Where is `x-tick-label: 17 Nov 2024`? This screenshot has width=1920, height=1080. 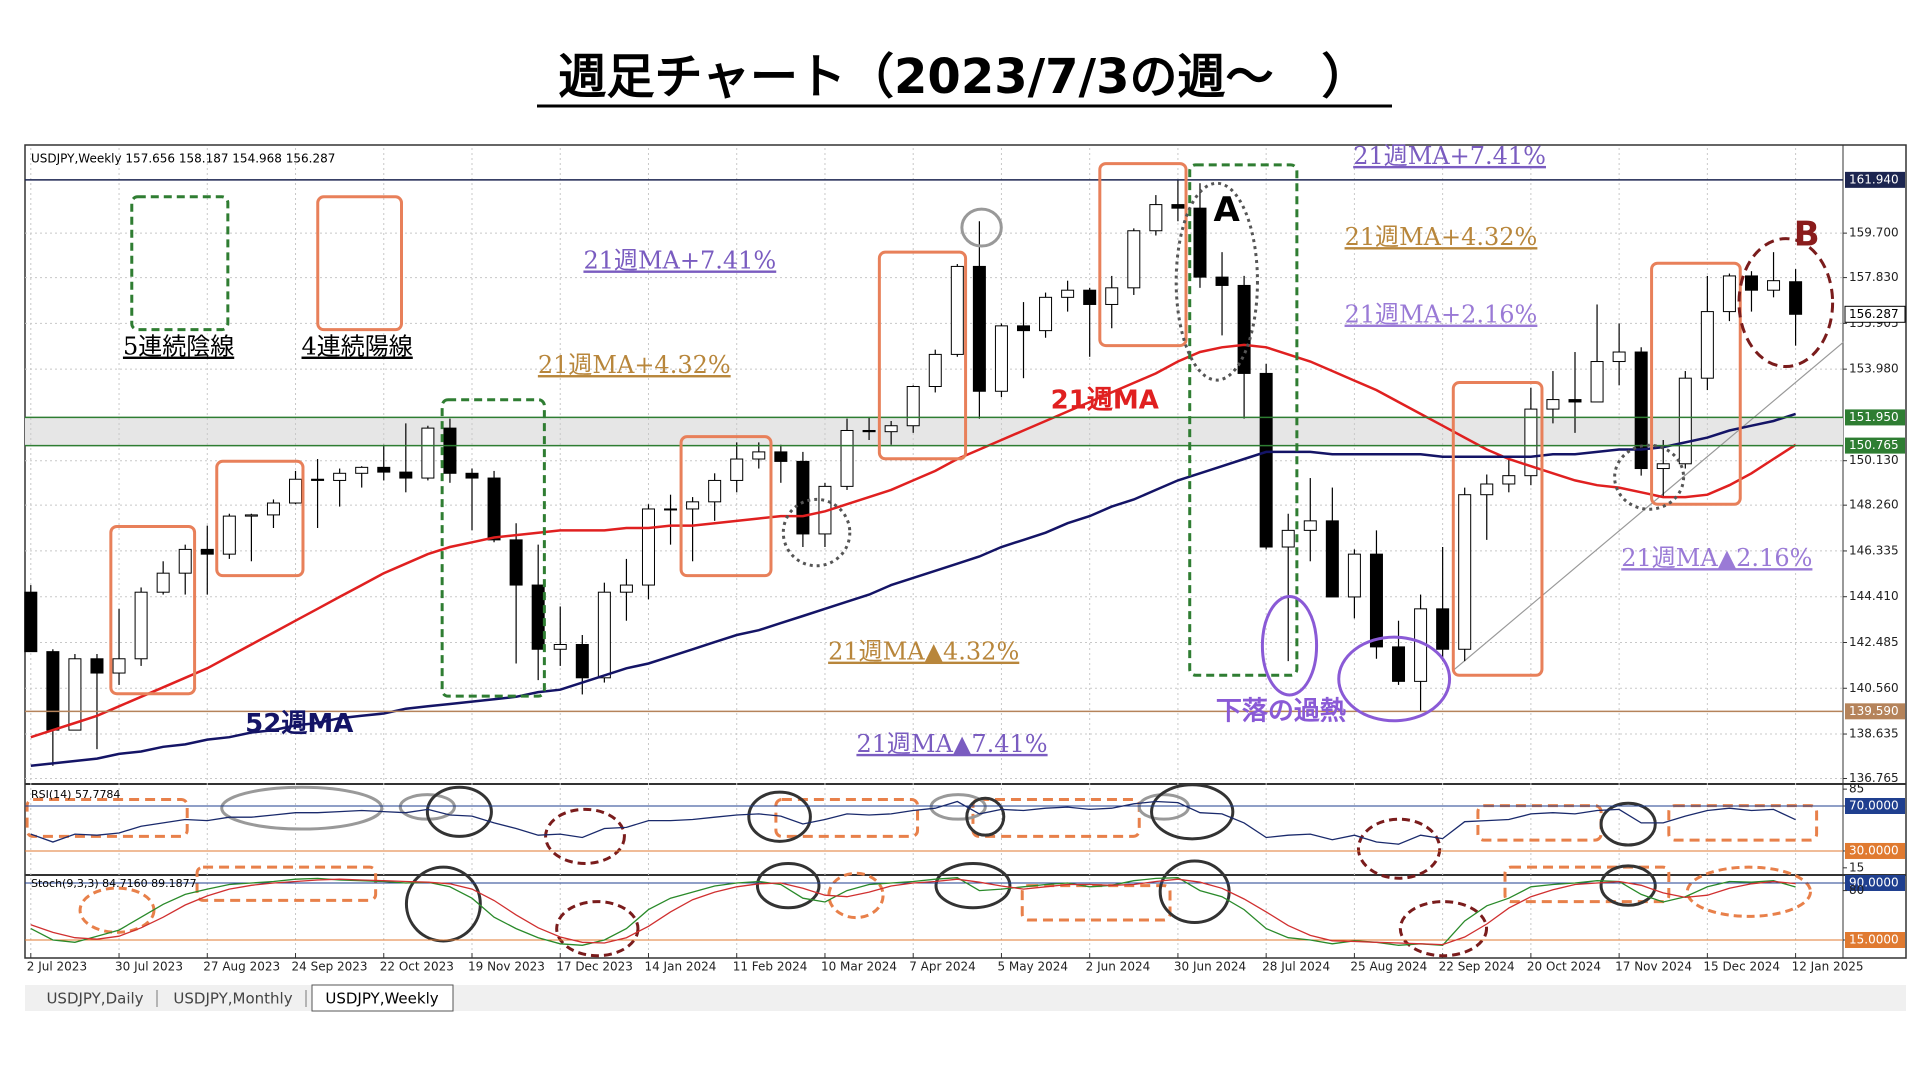 x-tick-label: 17 Nov 2024 is located at coordinates (1653, 967).